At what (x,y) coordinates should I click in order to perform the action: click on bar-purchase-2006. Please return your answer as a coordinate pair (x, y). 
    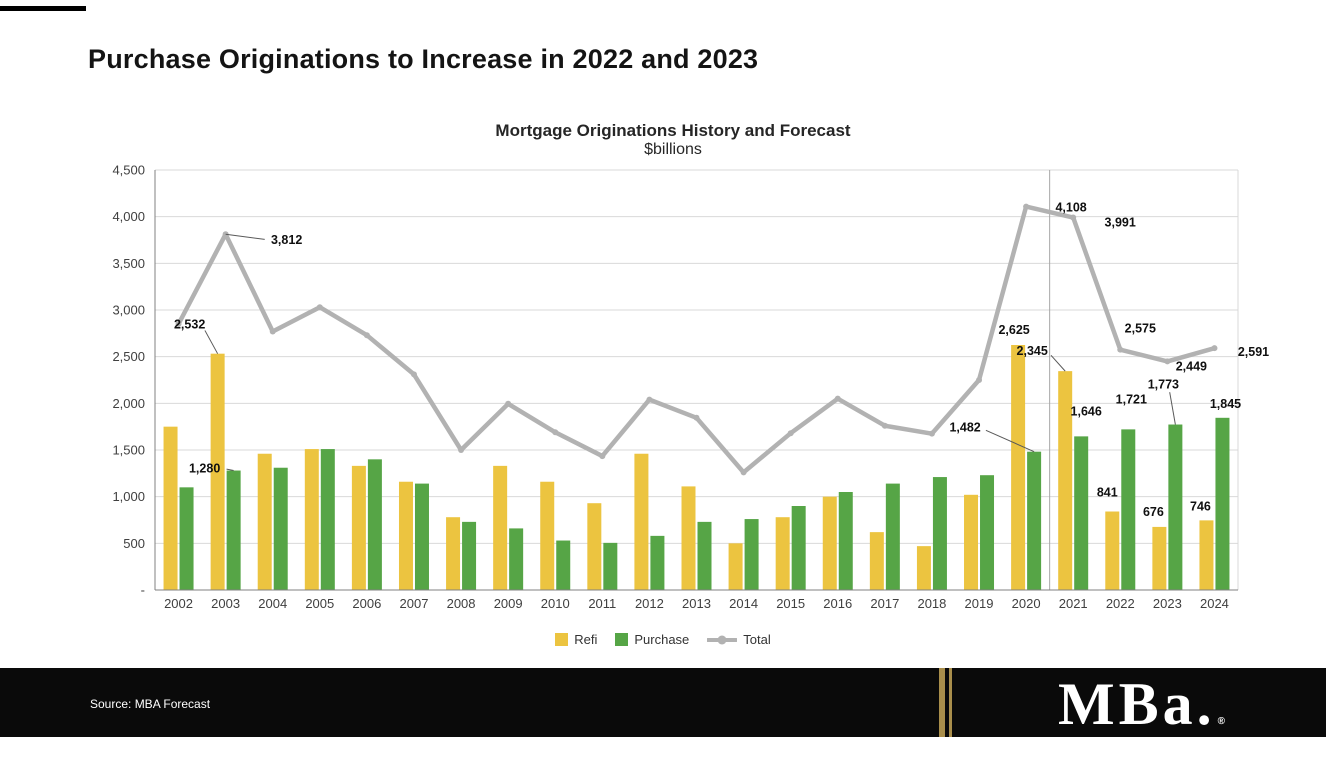
    Looking at the image, I should click on (374, 524).